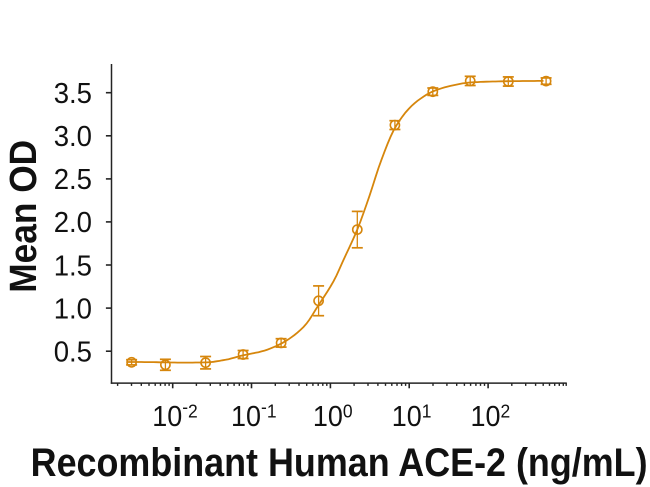 The height and width of the screenshot is (487, 650). Describe the element at coordinates (73, 308) in the screenshot. I see `svg-text: 1.0` at that location.